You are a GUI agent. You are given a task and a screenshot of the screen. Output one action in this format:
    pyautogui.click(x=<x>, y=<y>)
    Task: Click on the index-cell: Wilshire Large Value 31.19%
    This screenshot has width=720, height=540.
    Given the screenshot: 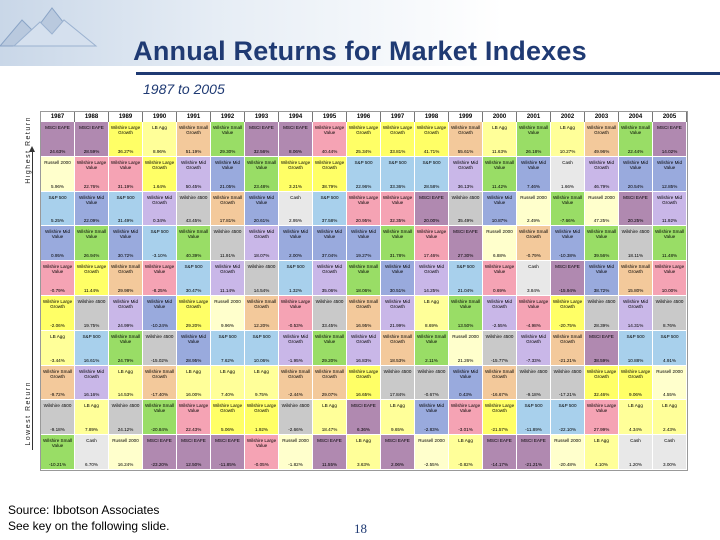 What is the action you would take?
    pyautogui.click(x=126, y=174)
    